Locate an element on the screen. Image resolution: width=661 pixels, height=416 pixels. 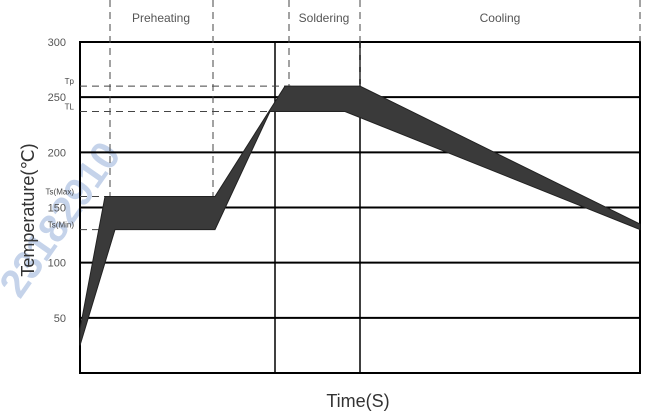
x-axis-label: Time(S) is located at coordinates (357, 401).